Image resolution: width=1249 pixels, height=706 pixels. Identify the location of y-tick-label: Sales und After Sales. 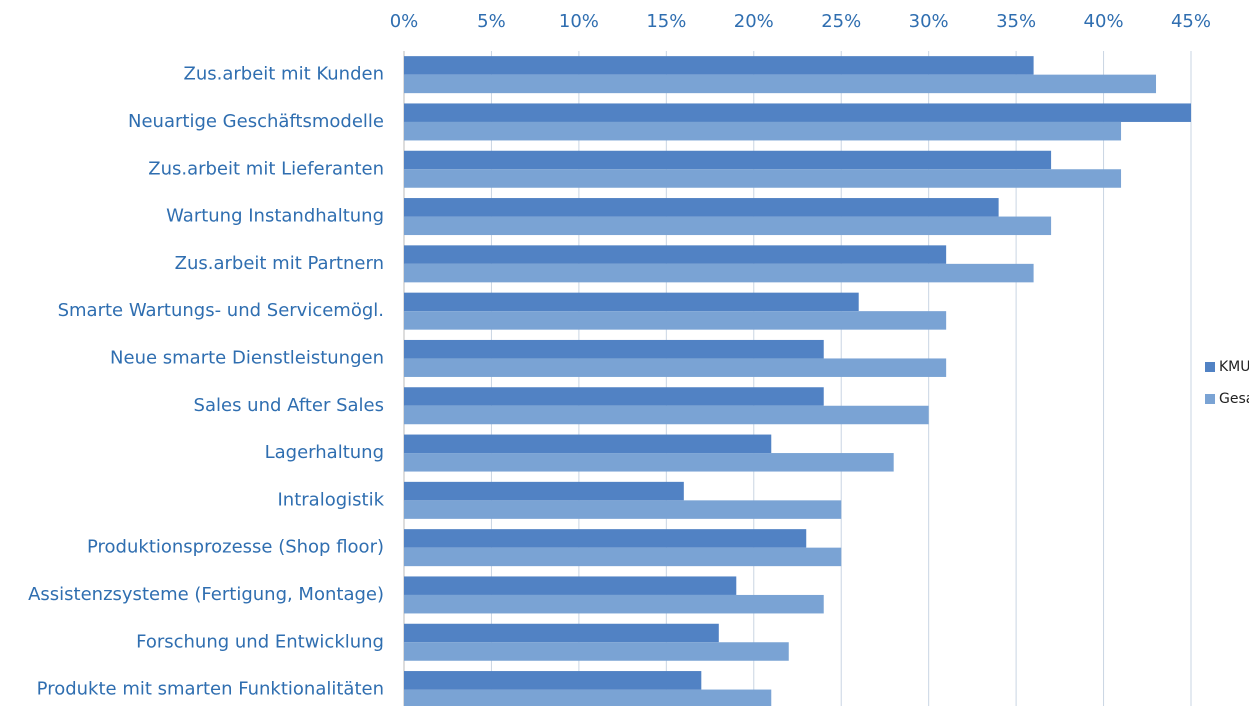
(289, 405).